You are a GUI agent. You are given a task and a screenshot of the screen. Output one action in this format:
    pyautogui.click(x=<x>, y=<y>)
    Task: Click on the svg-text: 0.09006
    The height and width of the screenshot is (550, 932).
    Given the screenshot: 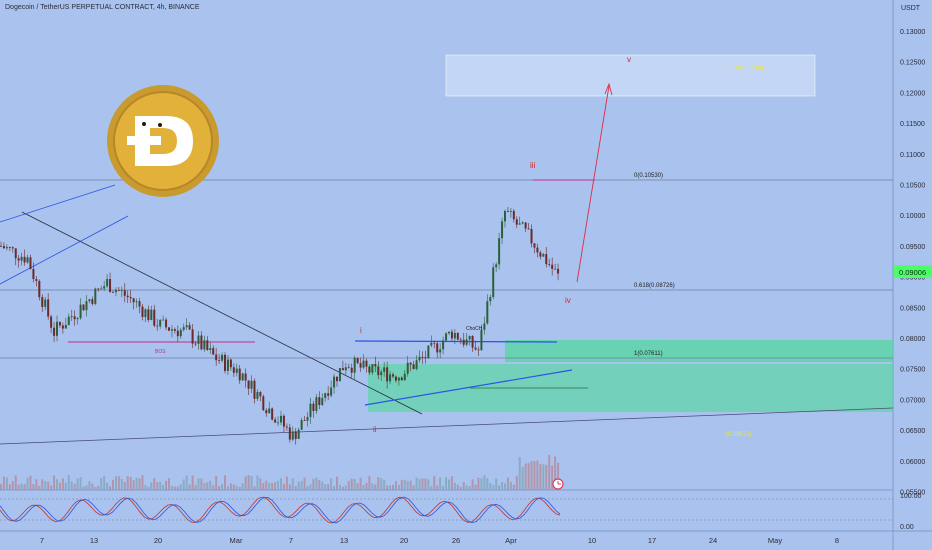 What is the action you would take?
    pyautogui.click(x=912, y=272)
    